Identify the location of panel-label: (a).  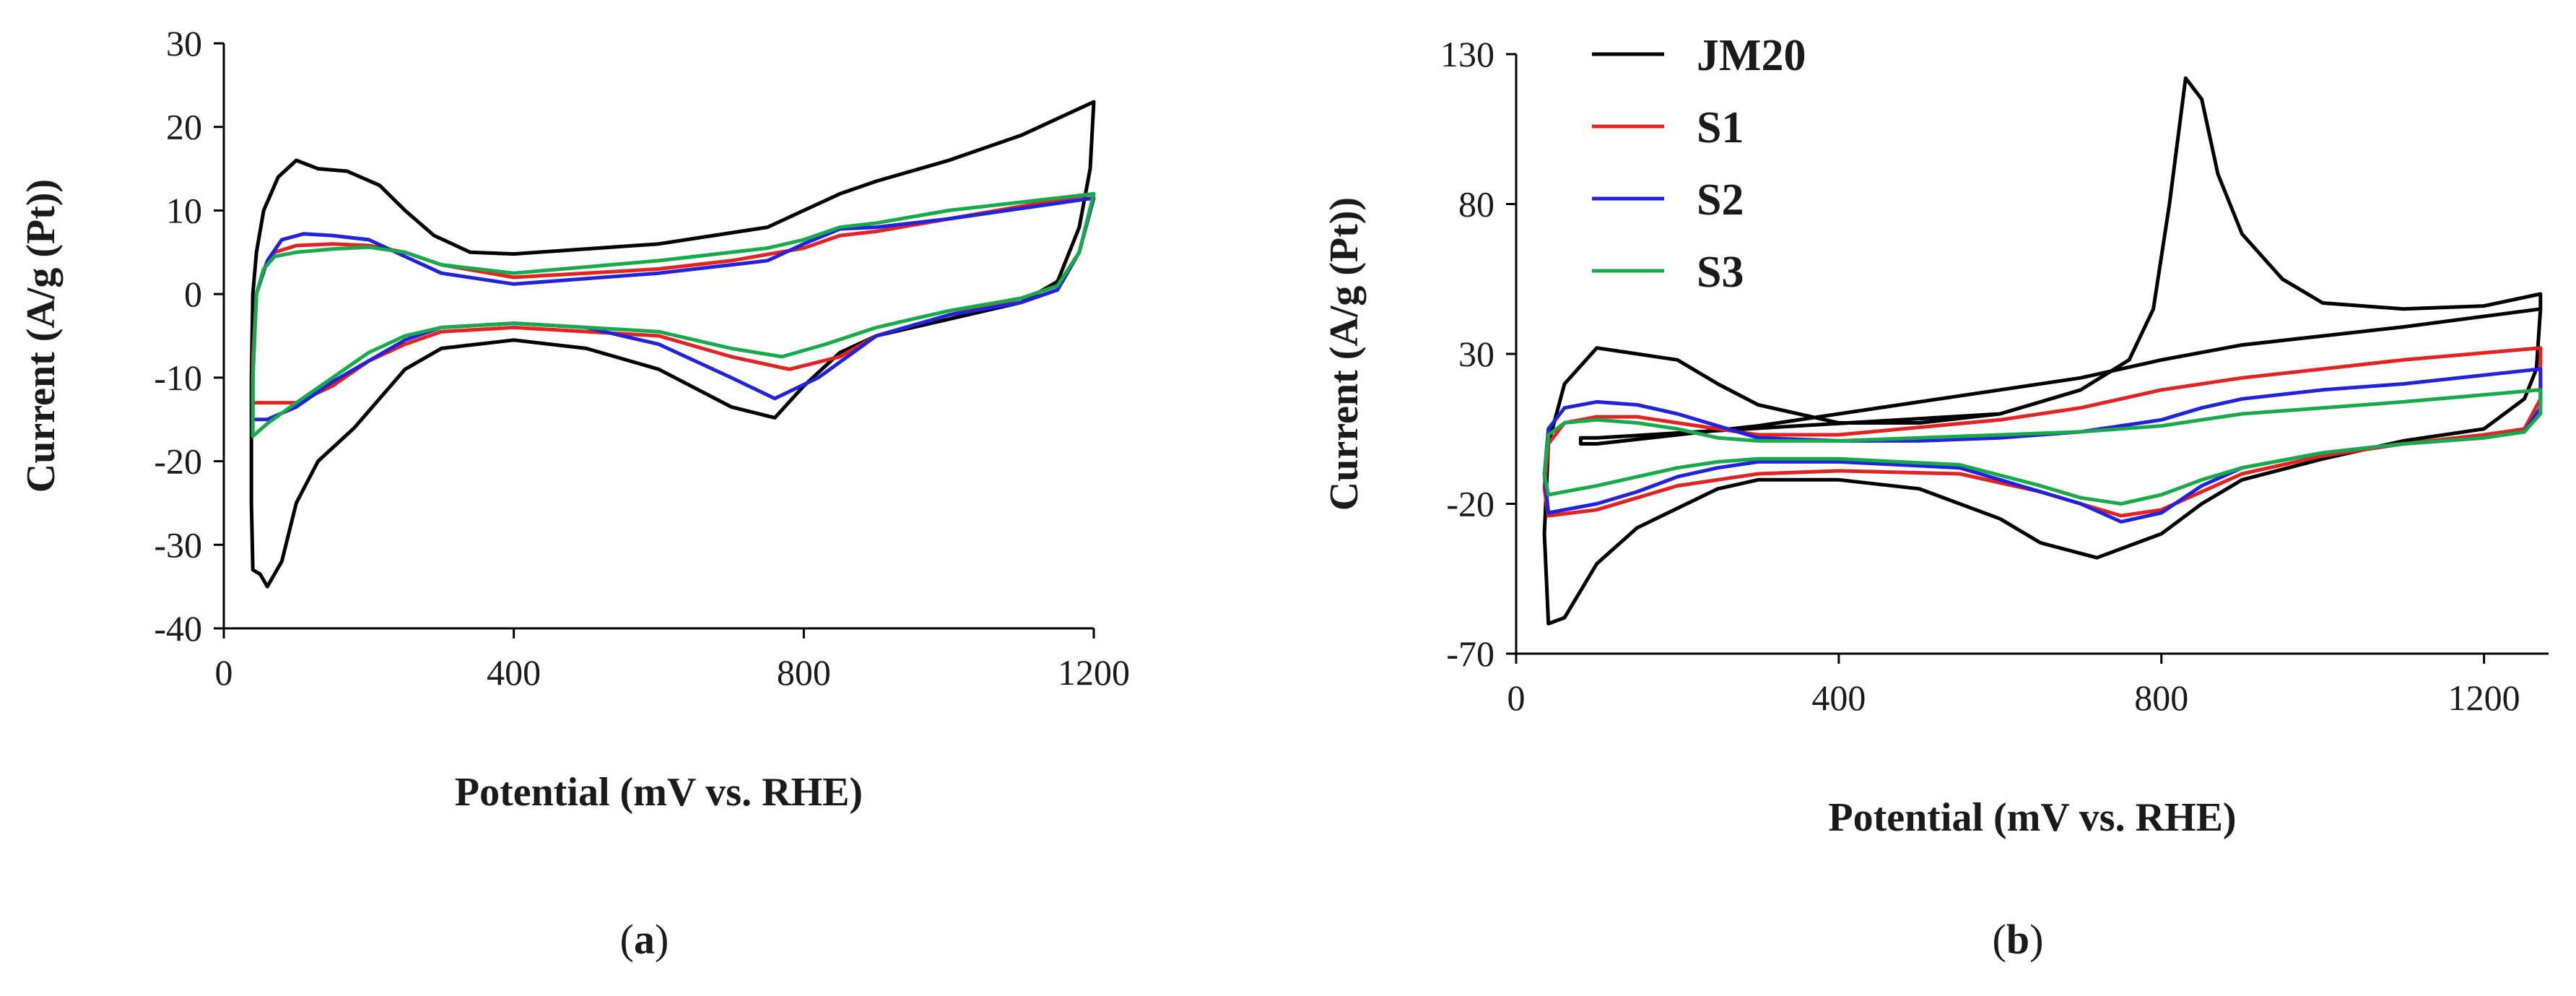
(644, 939).